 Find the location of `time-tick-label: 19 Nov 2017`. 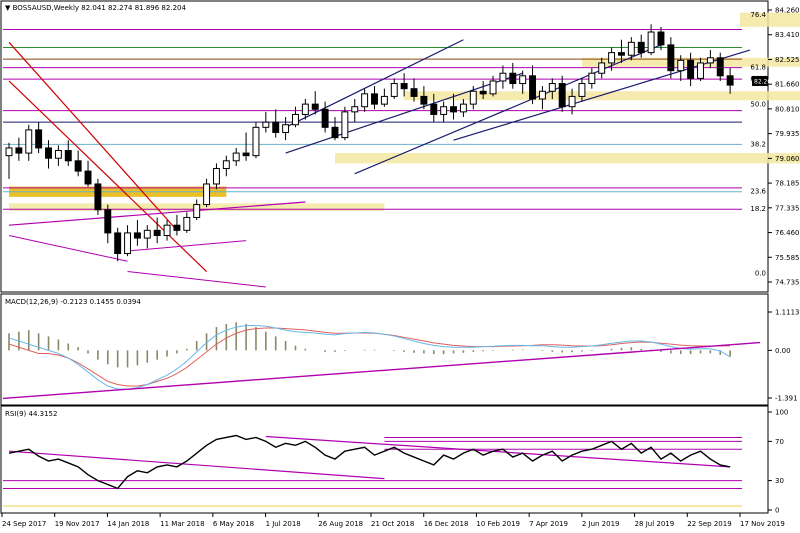

time-tick-label: 19 Nov 2017 is located at coordinates (77, 524).